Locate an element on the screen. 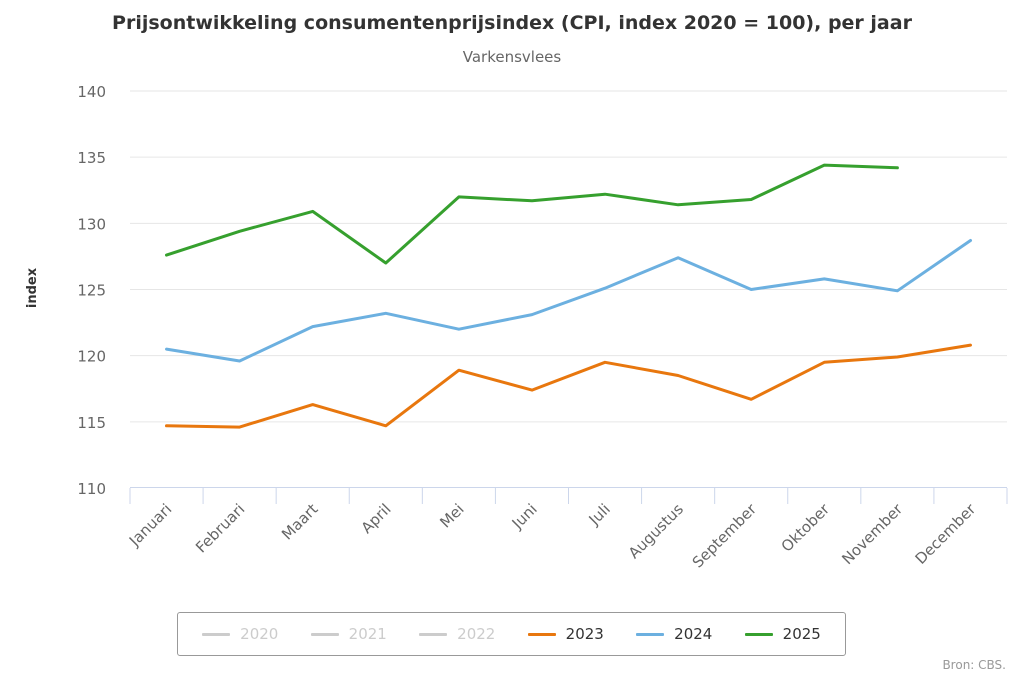  legend-item-2020: 2020 is located at coordinates (240, 634).